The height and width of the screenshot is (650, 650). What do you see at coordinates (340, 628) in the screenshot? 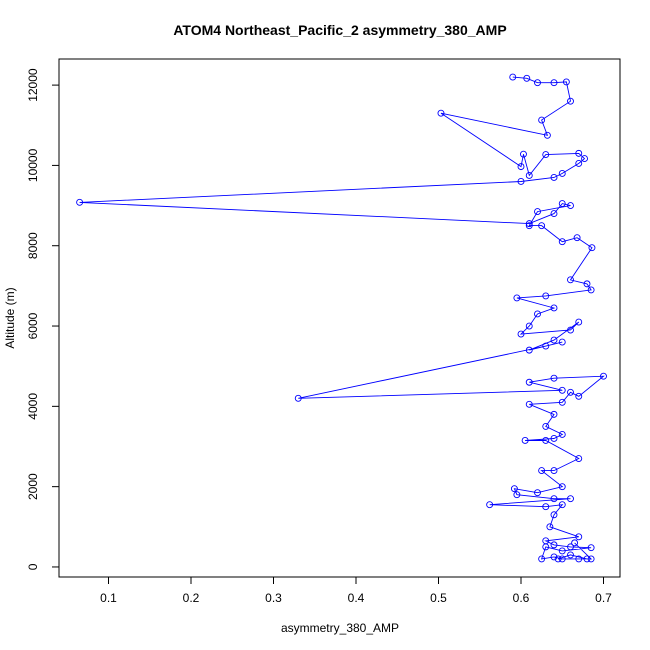
I see `x-axis-label: asymmetry_380_AMP` at bounding box center [340, 628].